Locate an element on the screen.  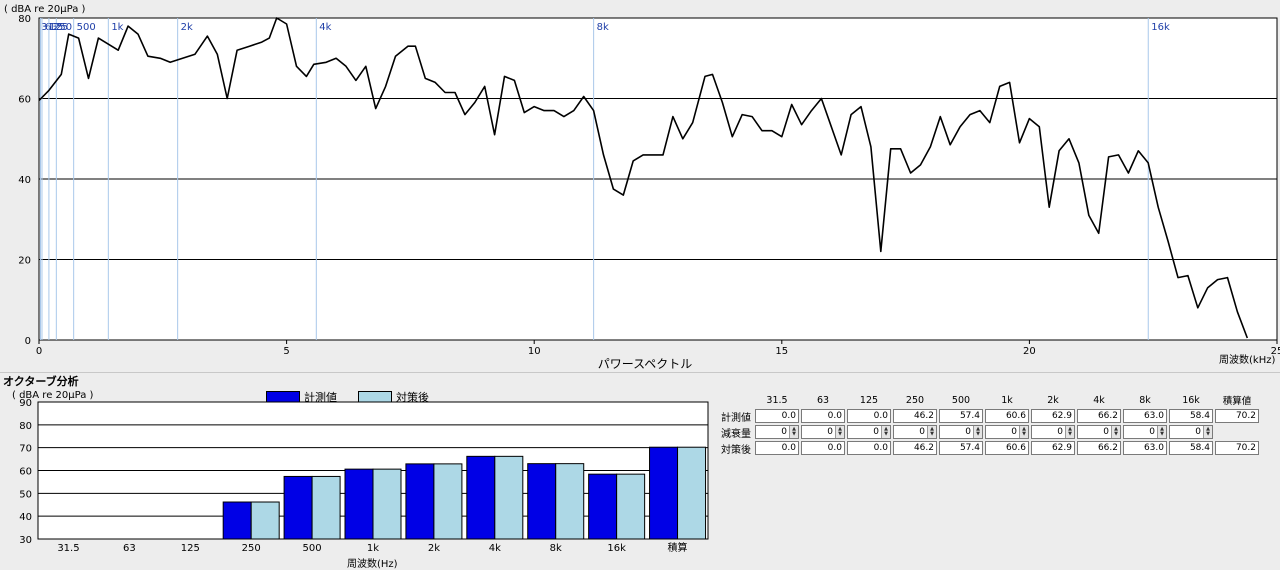
legend-measured-label: 計測値 is located at coordinates (320, 397).